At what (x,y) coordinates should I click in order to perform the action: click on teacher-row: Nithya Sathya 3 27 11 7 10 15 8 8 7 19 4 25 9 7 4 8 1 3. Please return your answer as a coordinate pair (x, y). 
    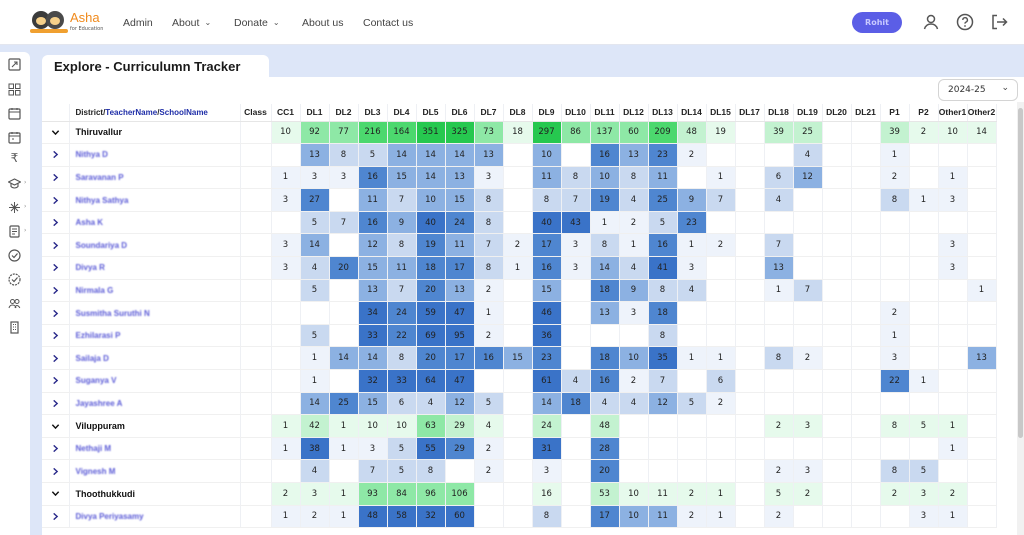
    Looking at the image, I should click on (519, 200).